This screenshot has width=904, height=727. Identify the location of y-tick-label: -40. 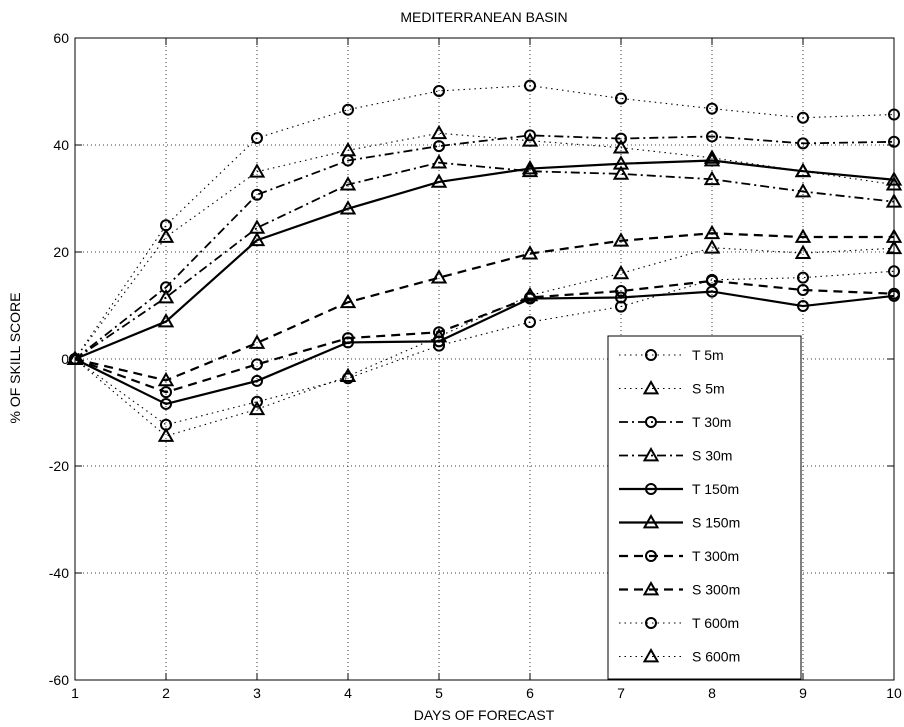
(59, 573).